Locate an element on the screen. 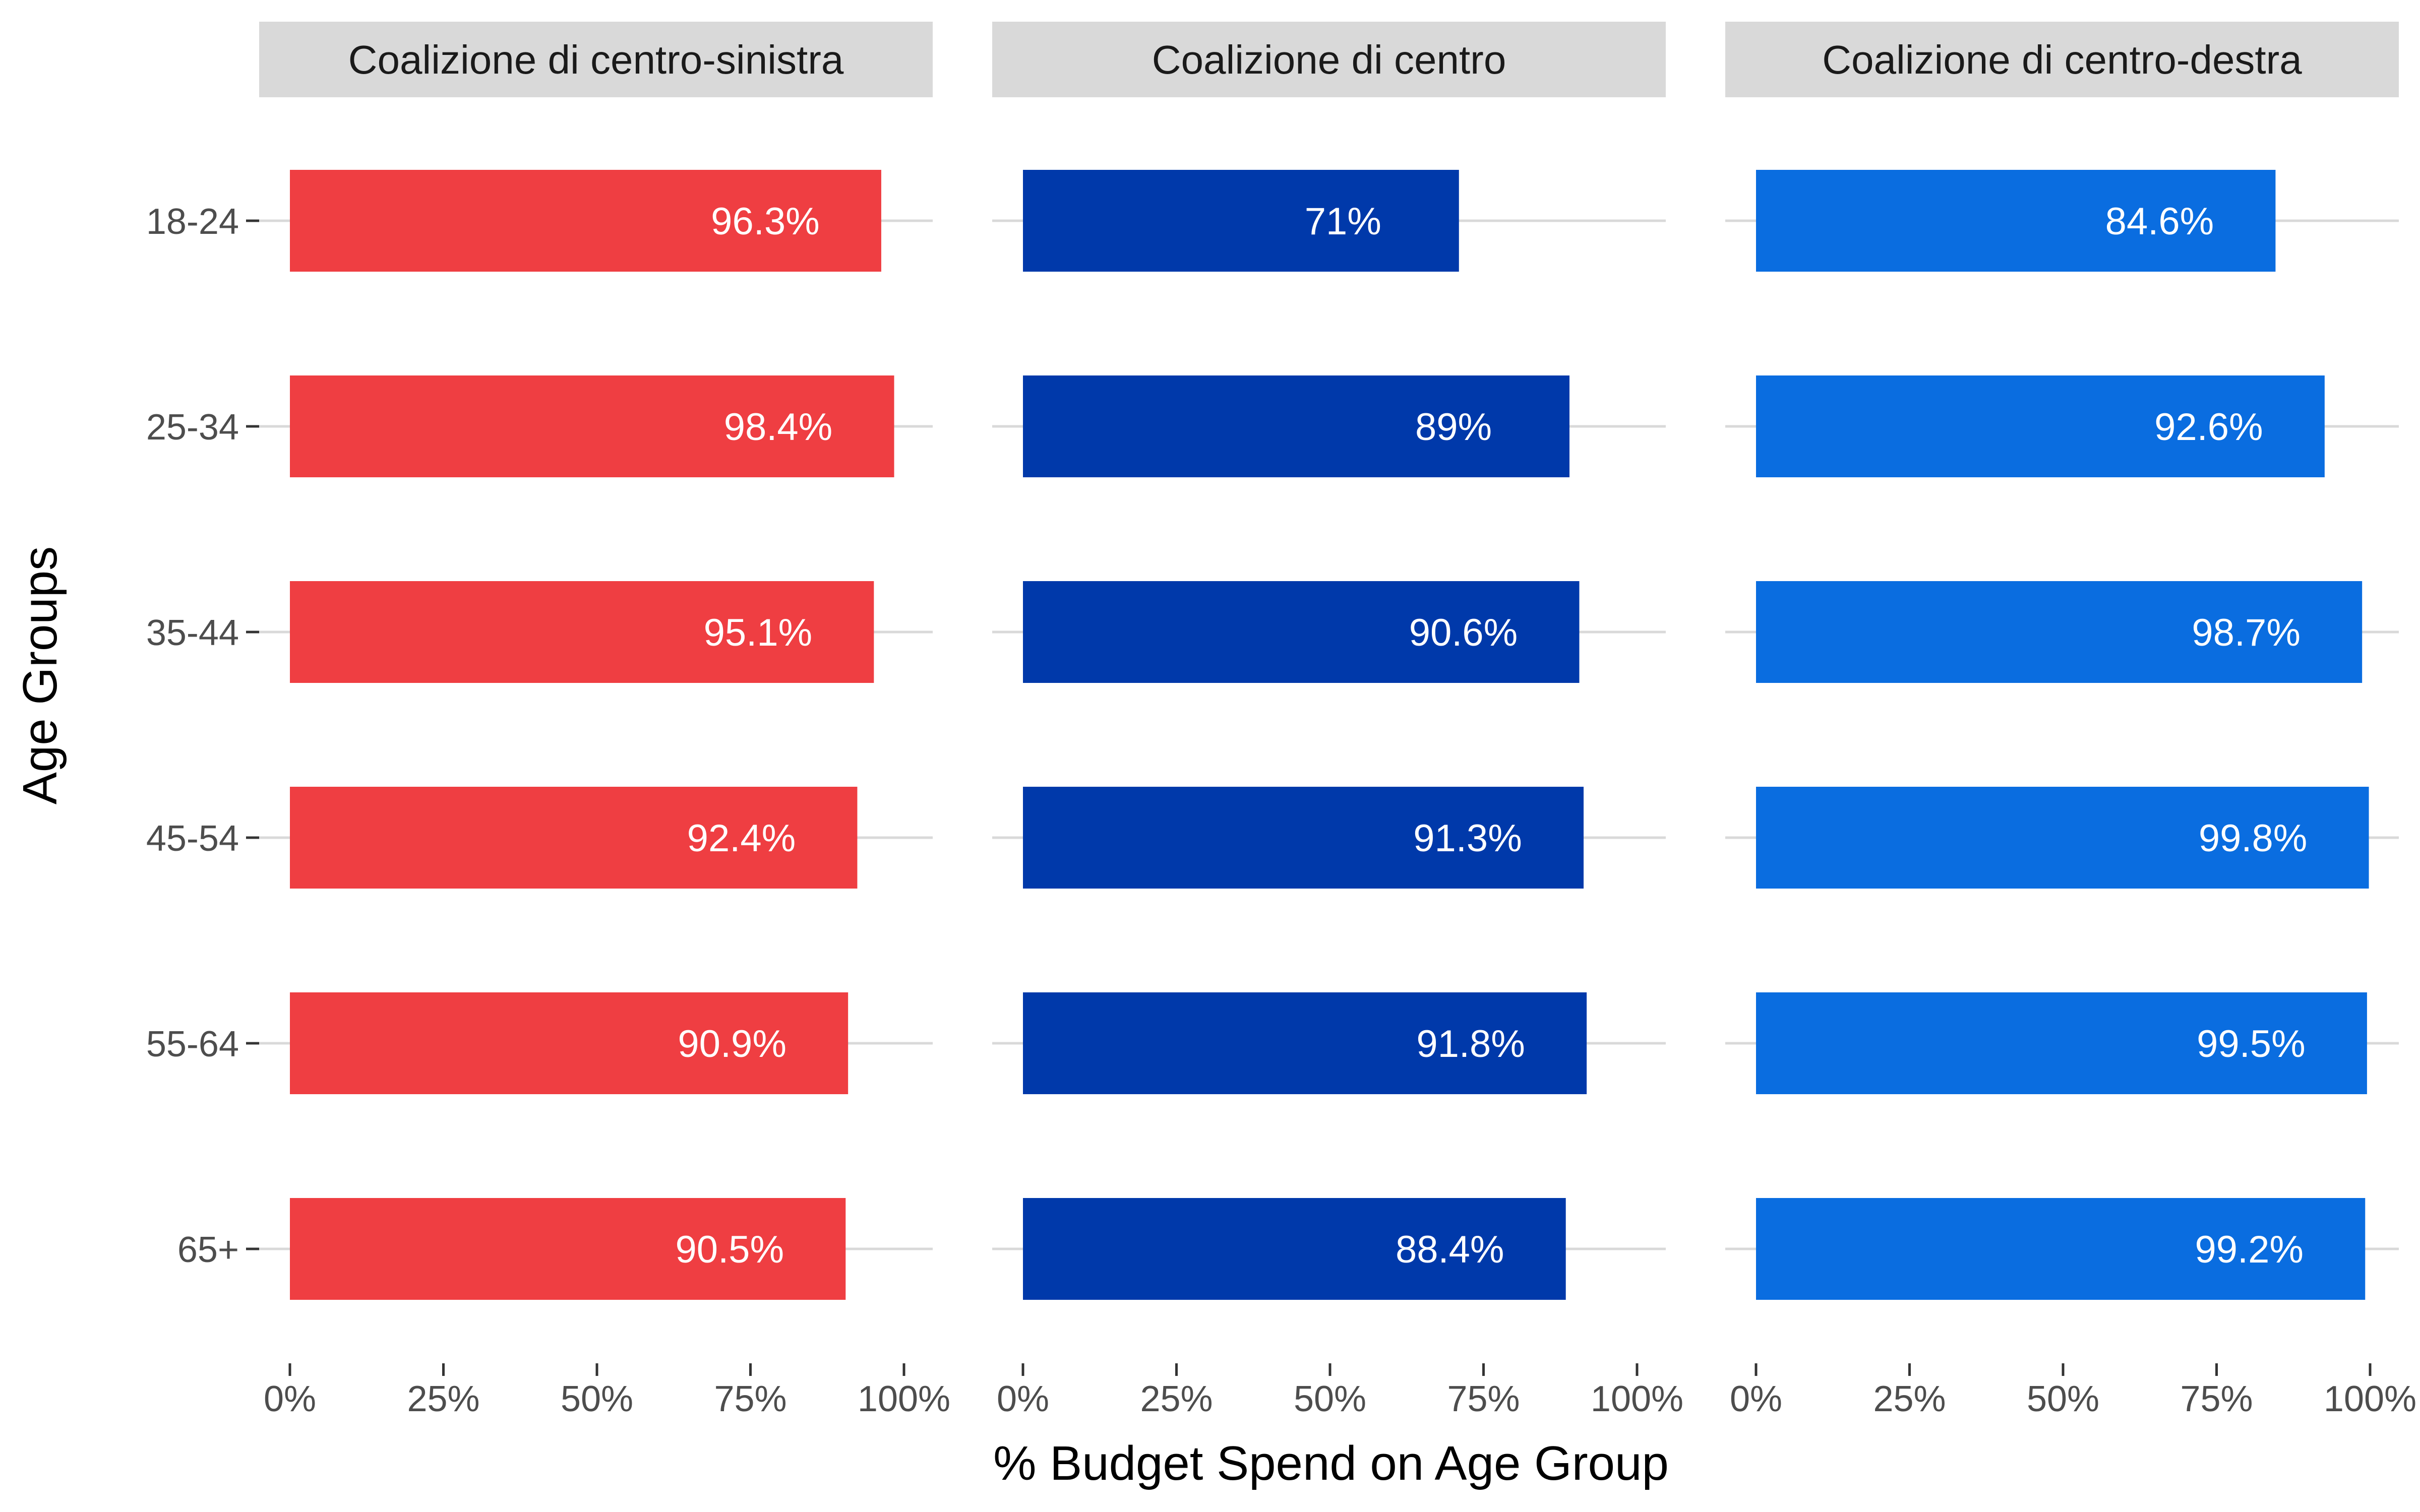 The image size is (2420, 1512). bar-value-label: 92.6% is located at coordinates (2208, 428).